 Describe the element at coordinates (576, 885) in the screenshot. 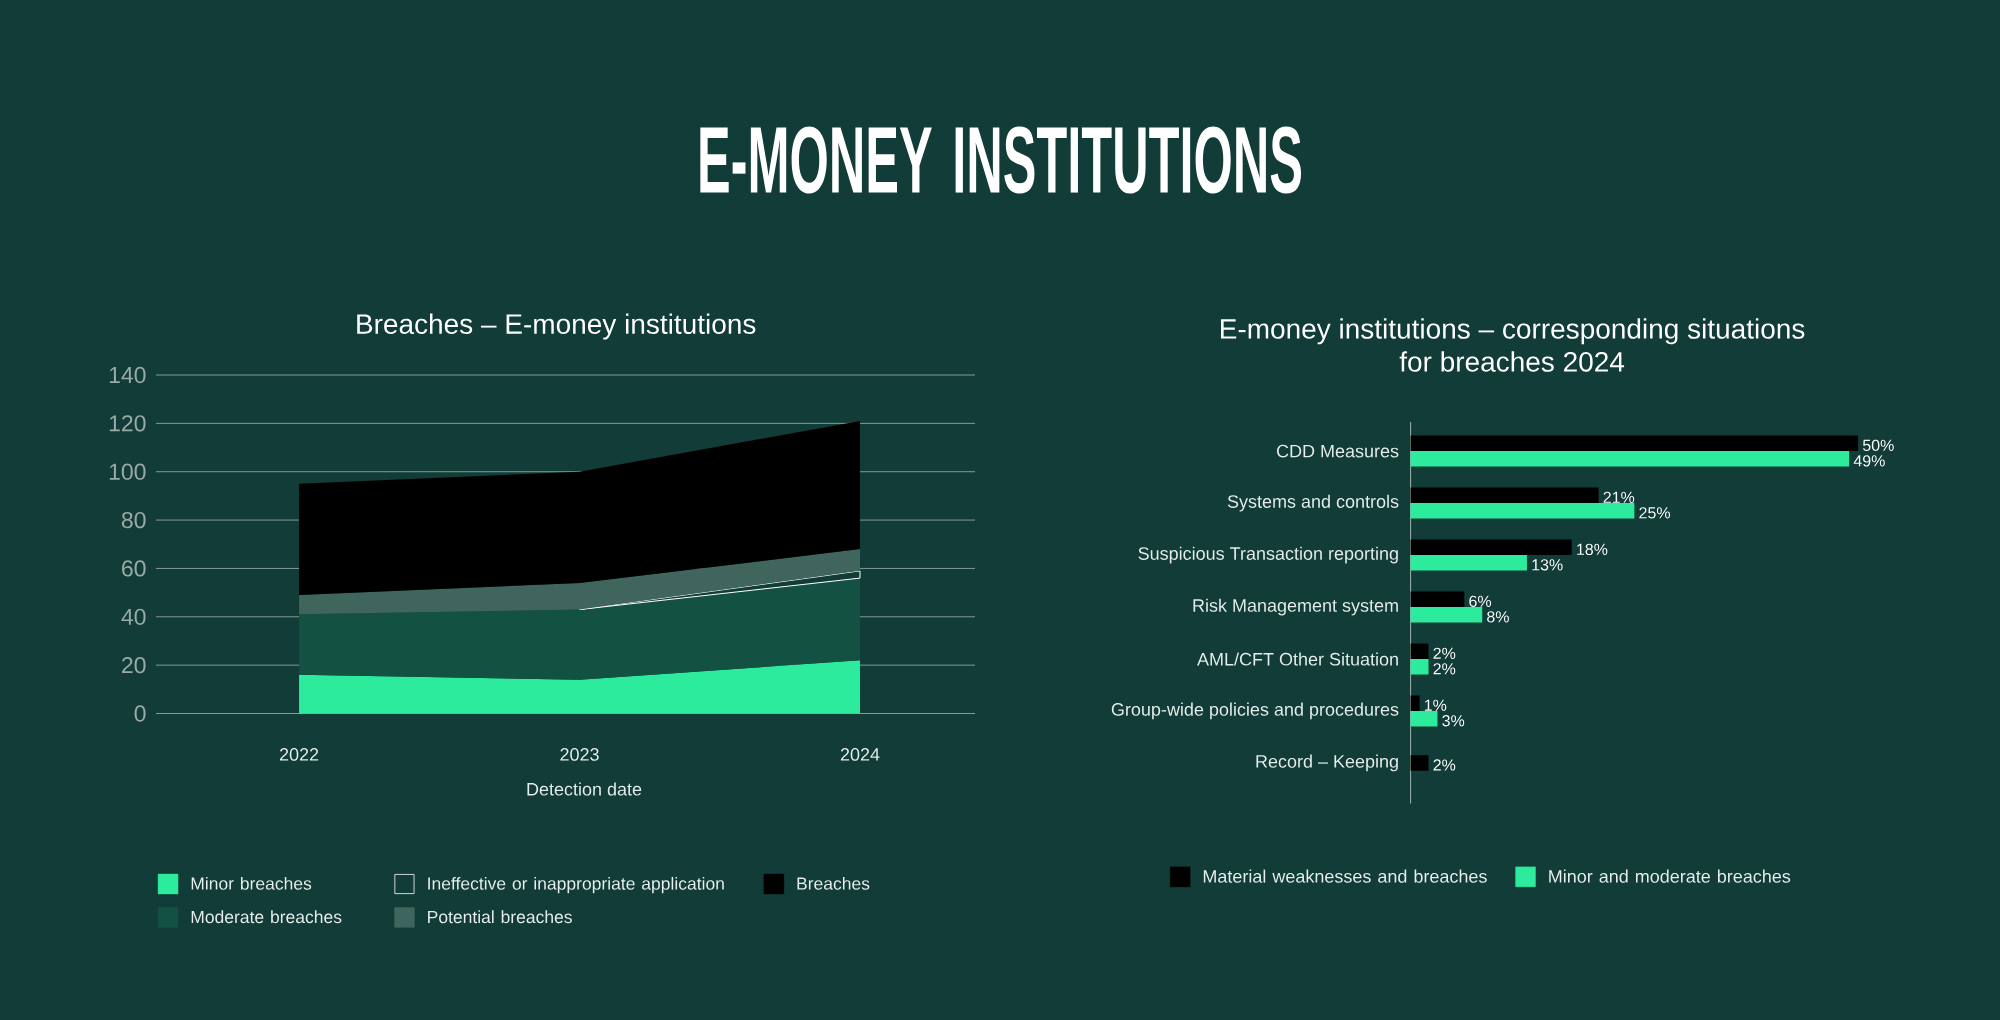

I see `legend-label: Ineffective or inappropriate application` at that location.